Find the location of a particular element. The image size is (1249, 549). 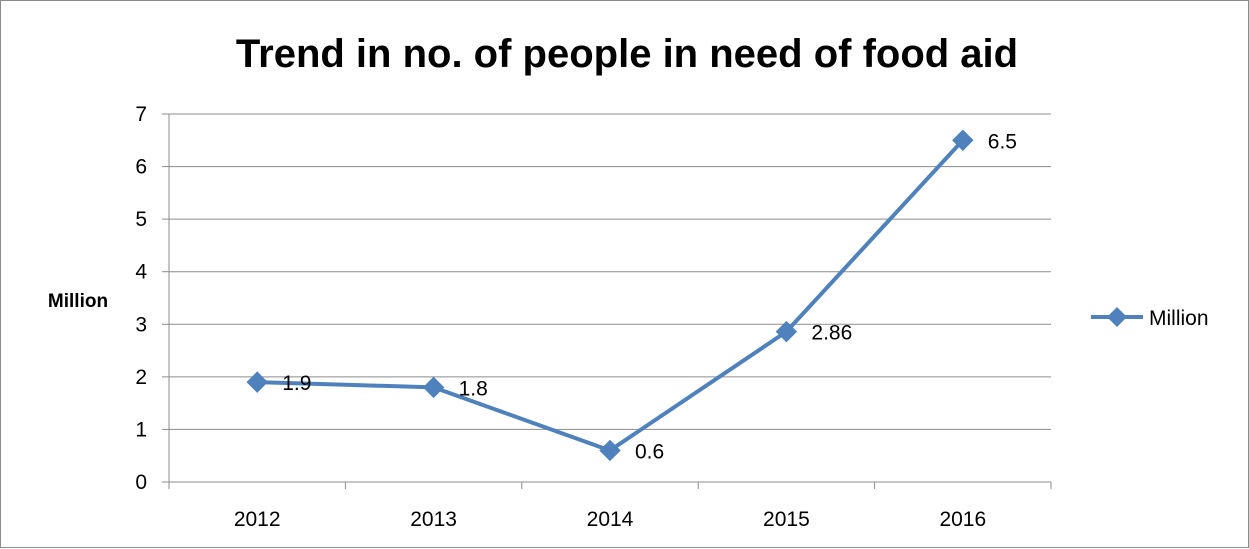

legend: Million is located at coordinates (1150, 318).